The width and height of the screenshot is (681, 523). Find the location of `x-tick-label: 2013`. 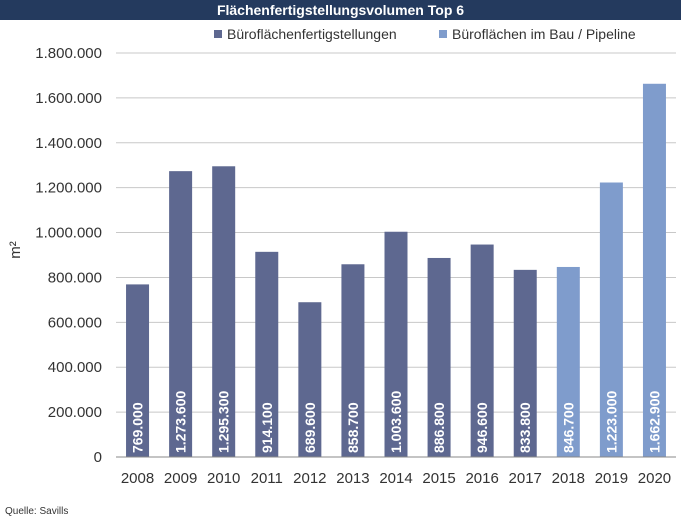

x-tick-label: 2013 is located at coordinates (352, 478).